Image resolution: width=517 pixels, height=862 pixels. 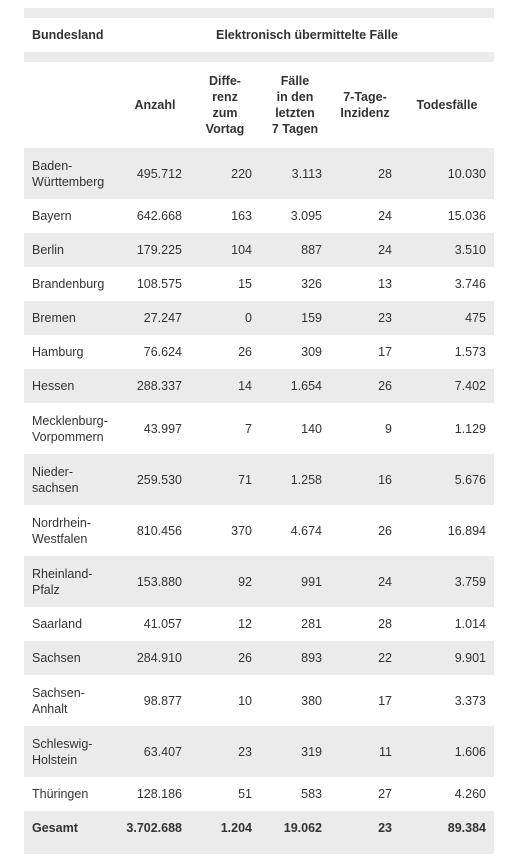 What do you see at coordinates (259, 624) in the screenshot?
I see `table-row: Saarland 41.057 12 281 28 1.014` at bounding box center [259, 624].